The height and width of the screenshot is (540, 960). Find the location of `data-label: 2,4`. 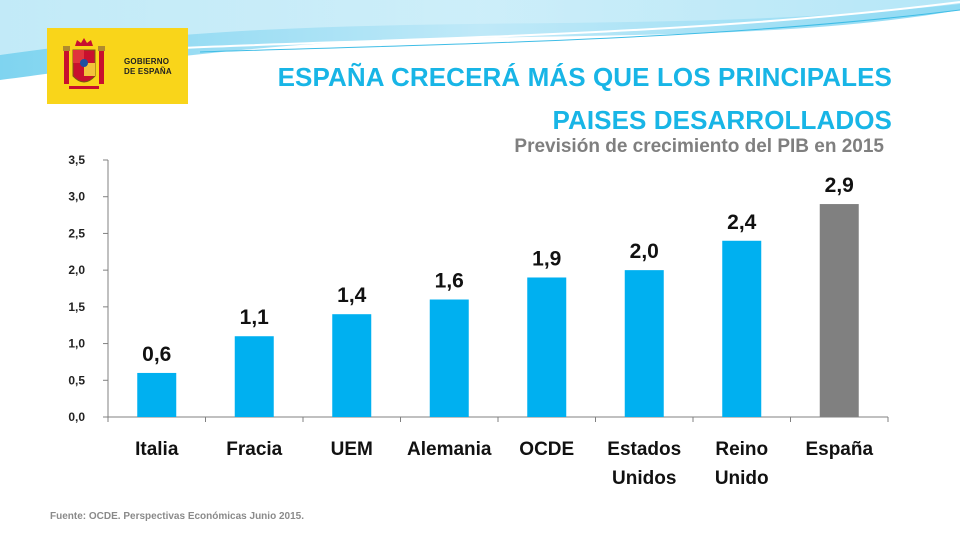

data-label: 2,4 is located at coordinates (742, 222).